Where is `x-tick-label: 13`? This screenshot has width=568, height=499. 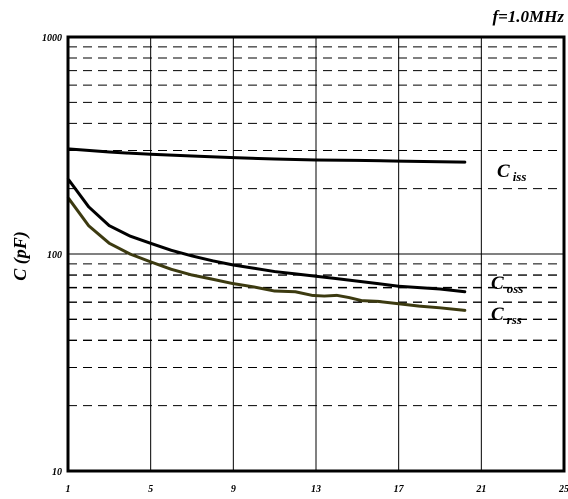 x-tick-label: 13 is located at coordinates (316, 489).